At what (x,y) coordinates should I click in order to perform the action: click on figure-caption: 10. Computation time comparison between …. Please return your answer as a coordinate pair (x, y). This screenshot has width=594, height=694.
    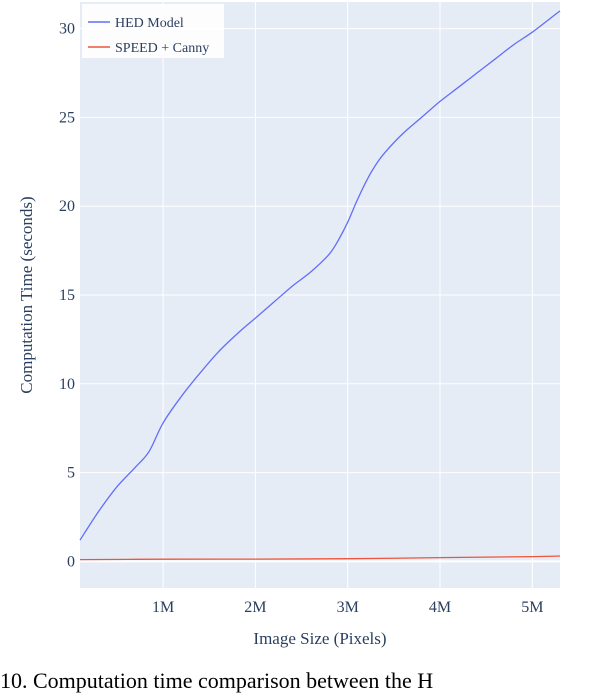
    Looking at the image, I should click on (217, 680).